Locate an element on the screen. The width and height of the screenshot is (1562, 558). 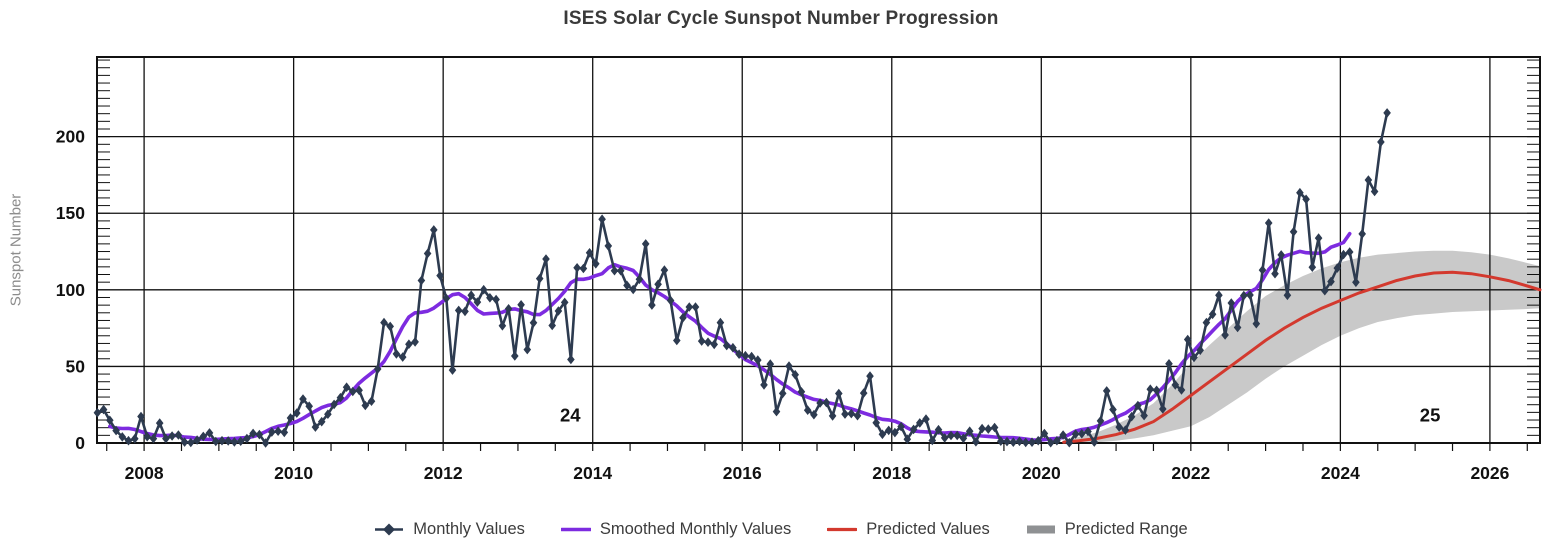
x-tick-label: 2014 is located at coordinates (592, 473).